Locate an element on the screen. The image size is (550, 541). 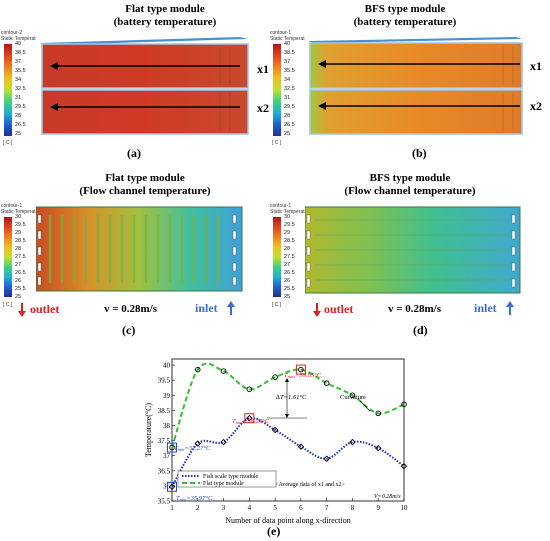
colorbar-tick: 38.5 is located at coordinates (289, 53).